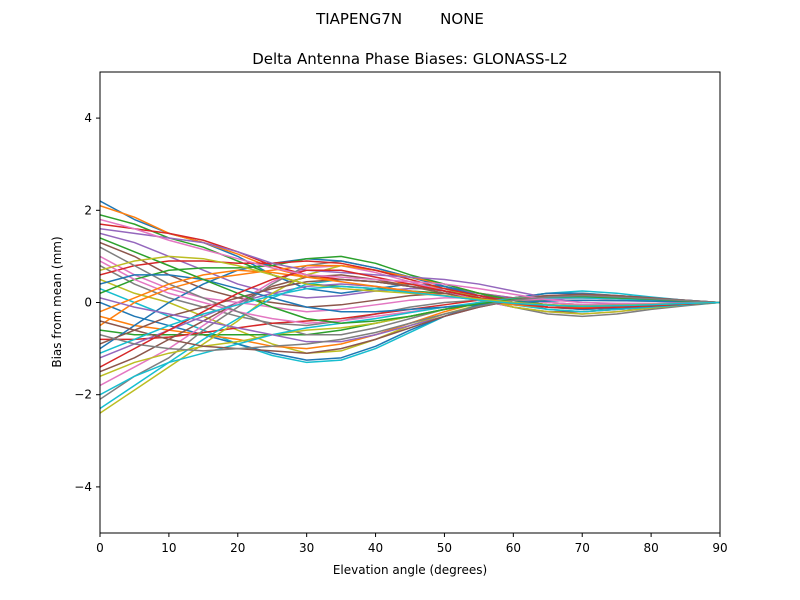 The image size is (800, 600). Describe the element at coordinates (719, 548) in the screenshot. I see `x-tick-label: 90` at that location.